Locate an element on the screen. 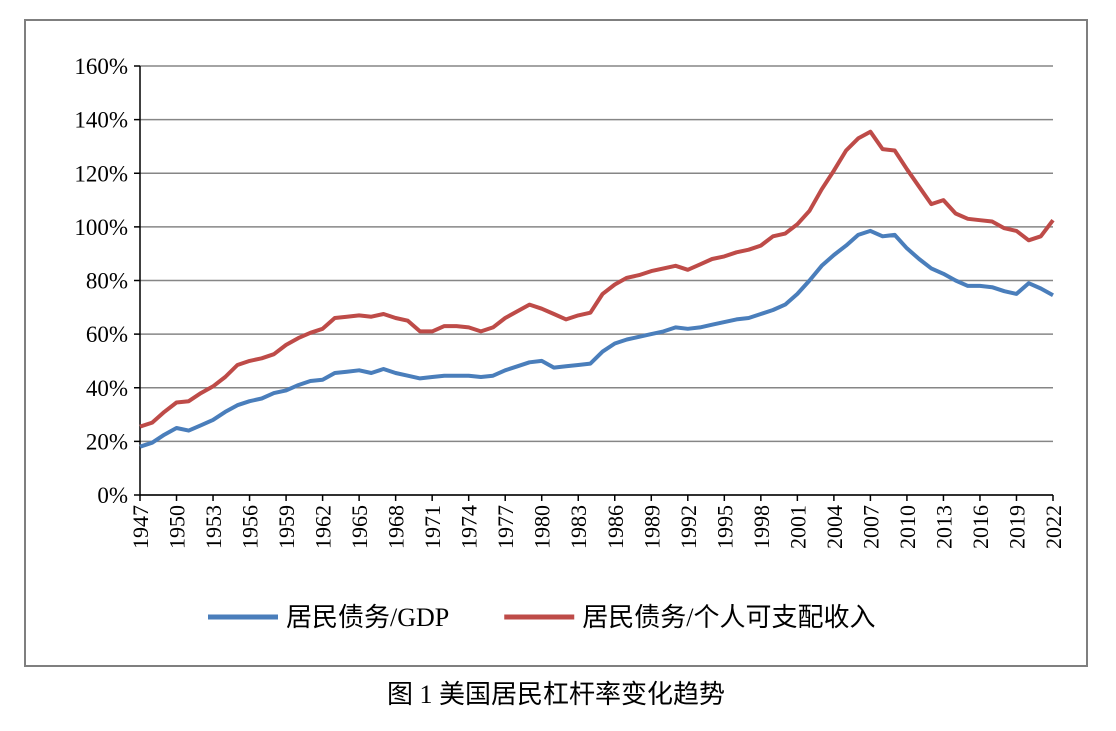 This screenshot has width=1116, height=731. x-tick-label: 1959 is located at coordinates (286, 527).